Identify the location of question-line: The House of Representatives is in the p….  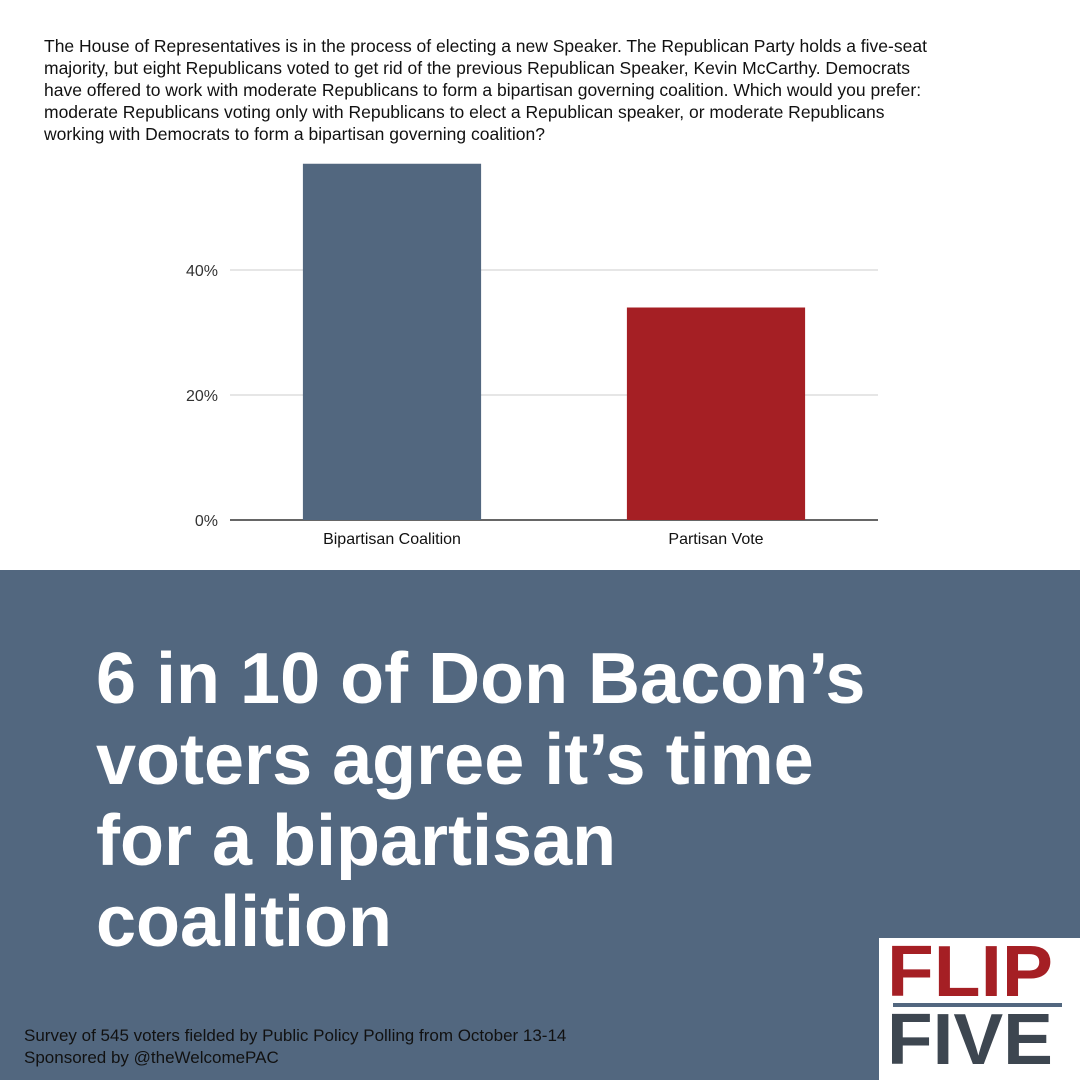
(485, 46).